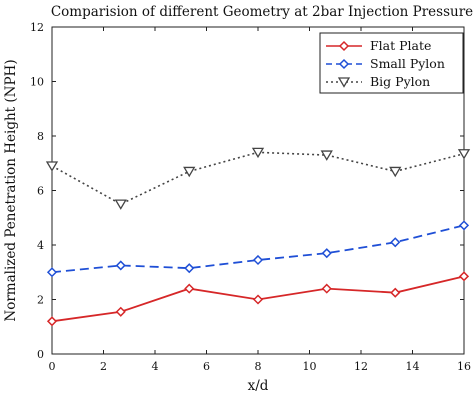 This screenshot has height=404, width=474. I want to click on legend-item-flat-plate: Flat Plate, so click(378, 45).